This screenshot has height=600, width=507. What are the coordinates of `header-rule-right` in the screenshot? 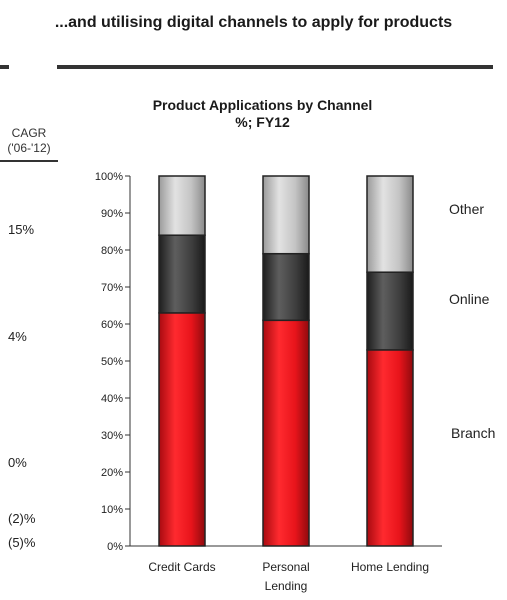 It's located at (275, 67).